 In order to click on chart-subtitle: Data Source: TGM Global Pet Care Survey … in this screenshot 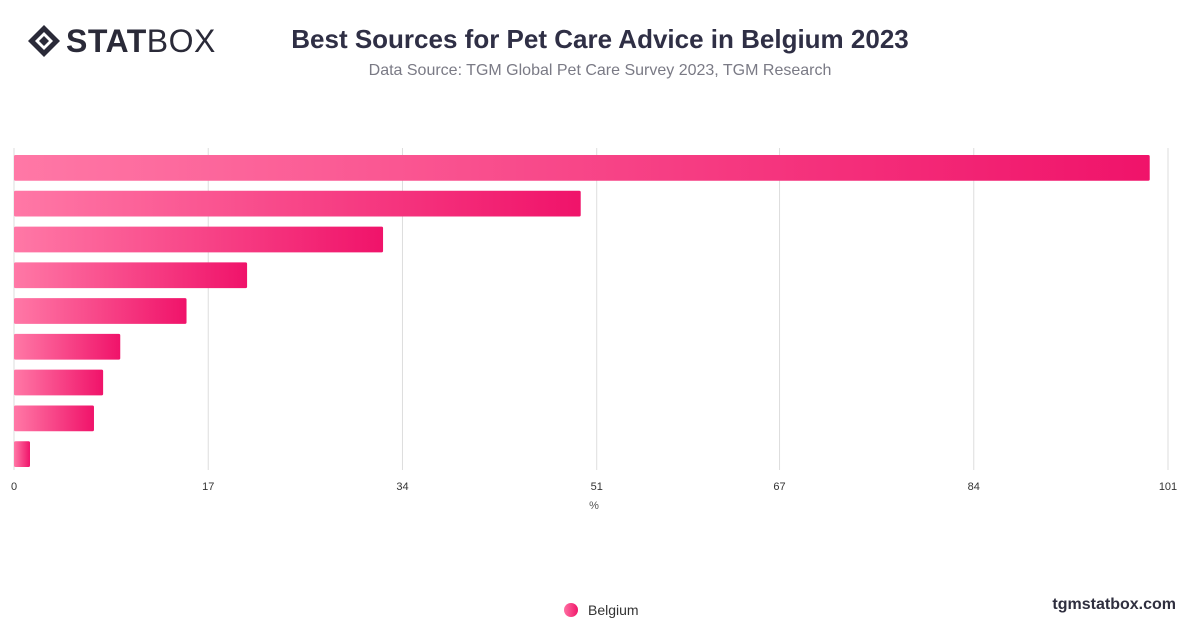, I will do `click(600, 70)`.